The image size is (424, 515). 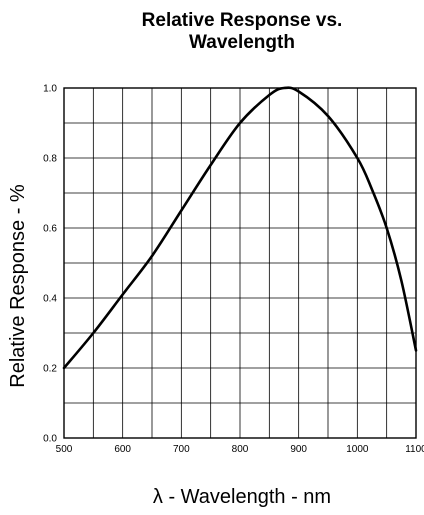 What do you see at coordinates (242, 20) in the screenshot?
I see `chart-title-line-1: Relative Response vs.` at bounding box center [242, 20].